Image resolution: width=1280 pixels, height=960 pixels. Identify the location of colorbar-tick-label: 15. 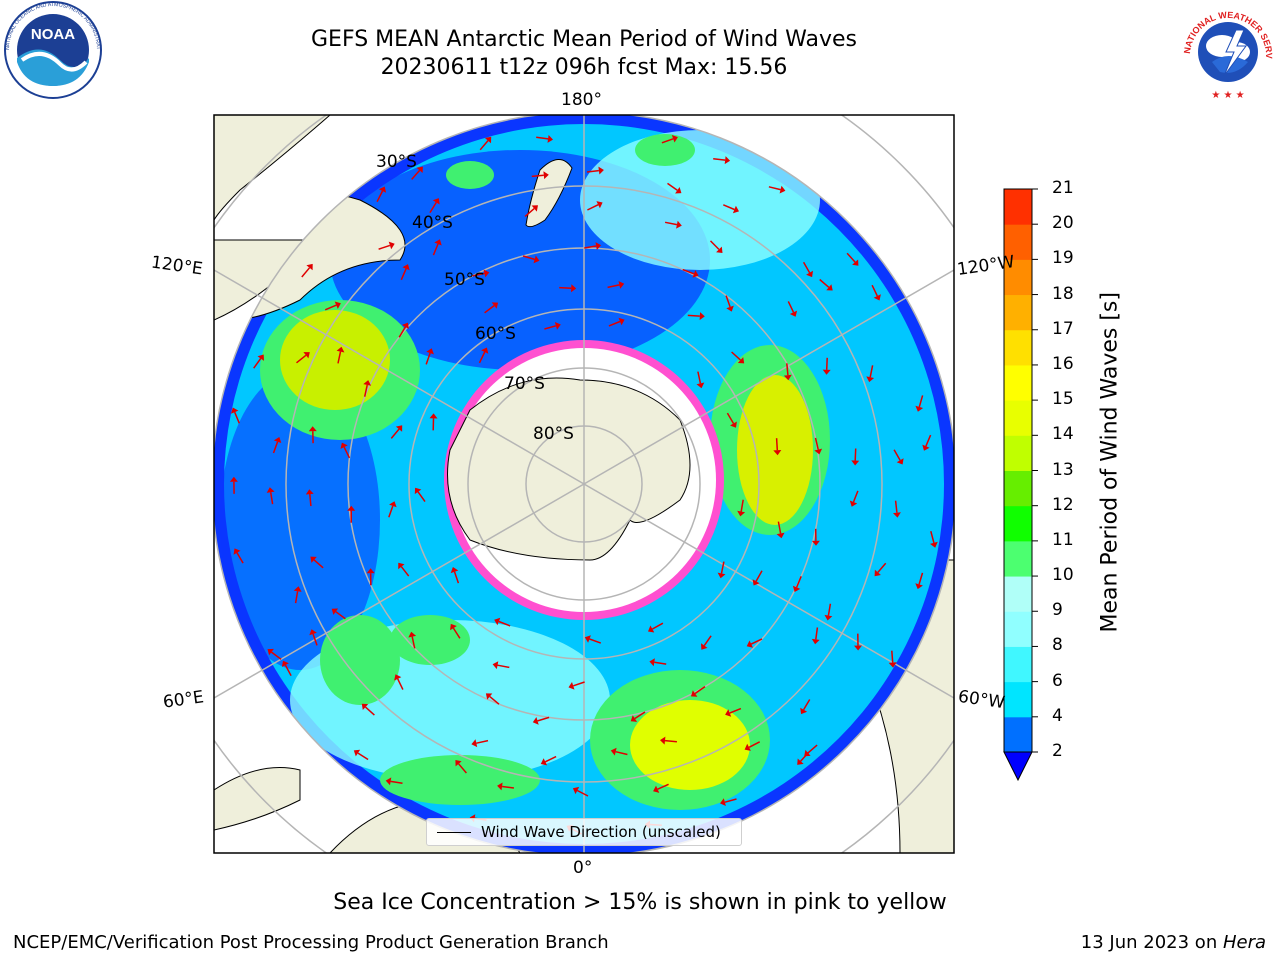
(1063, 399).